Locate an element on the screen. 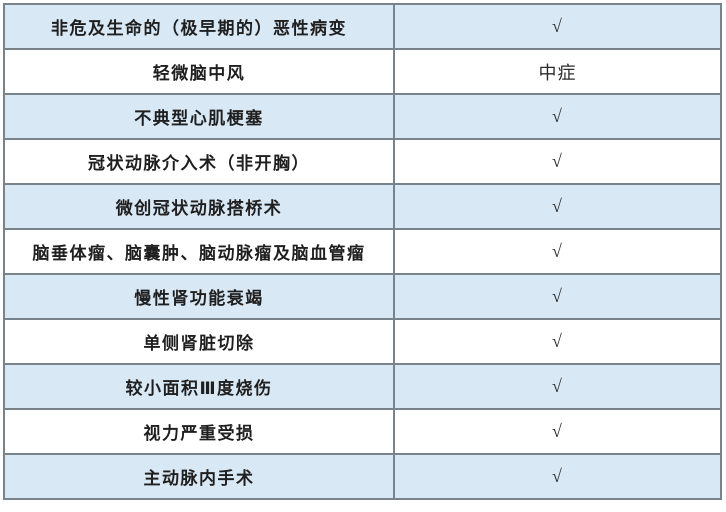  table-row: 慢性肾功能衰竭 √ is located at coordinates (362, 296).